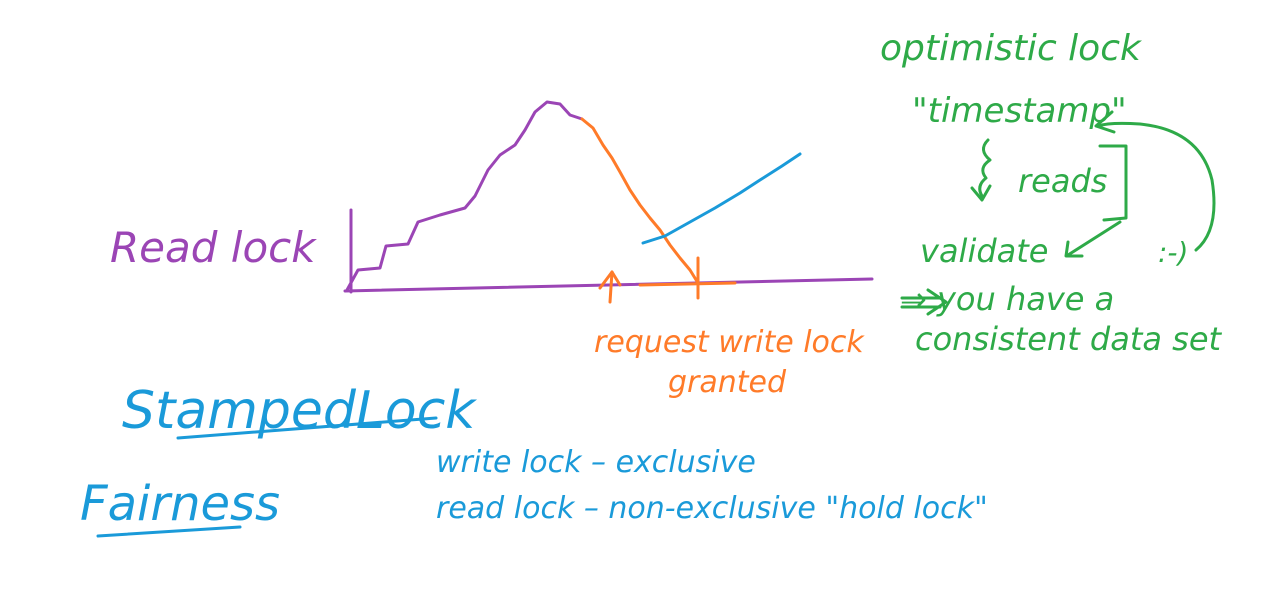 Image resolution: width=1268 pixels, height=590 pixels. Describe the element at coordinates (1069, 339) in the screenshot. I see `consistent-line-2: consistent data set` at that location.